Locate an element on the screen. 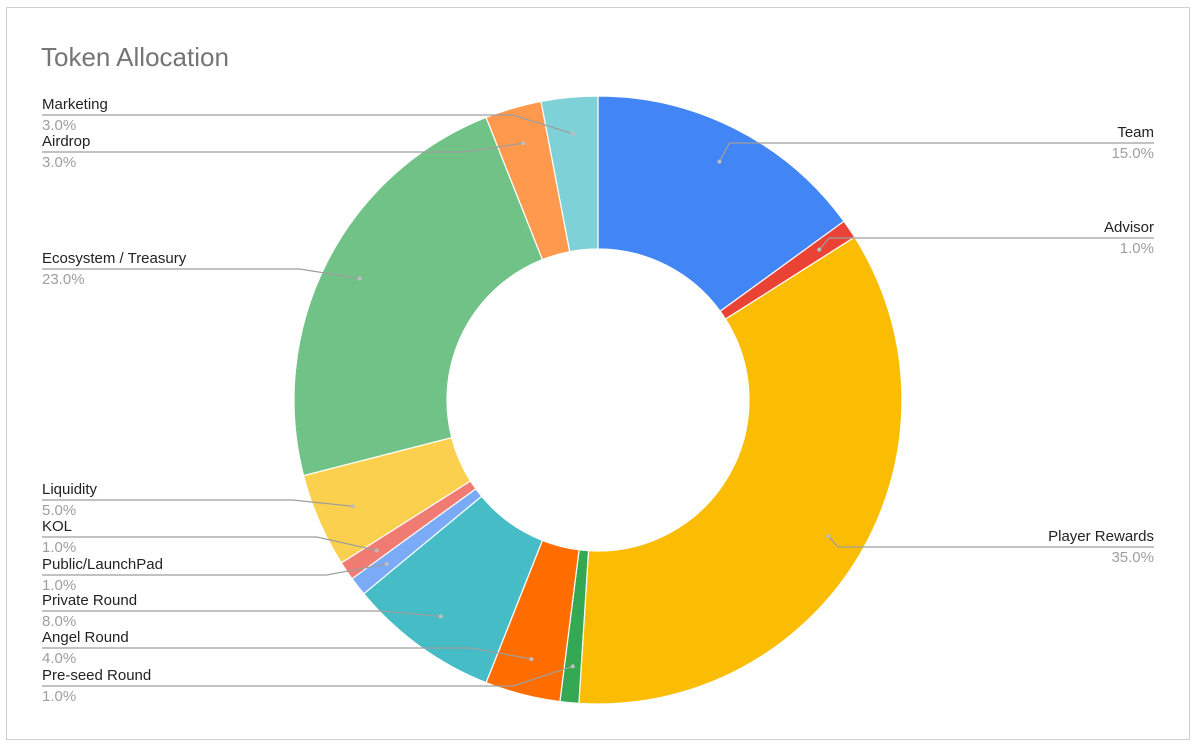 The height and width of the screenshot is (747, 1200). pct-label-angel-round: 4.0% is located at coordinates (59, 658).